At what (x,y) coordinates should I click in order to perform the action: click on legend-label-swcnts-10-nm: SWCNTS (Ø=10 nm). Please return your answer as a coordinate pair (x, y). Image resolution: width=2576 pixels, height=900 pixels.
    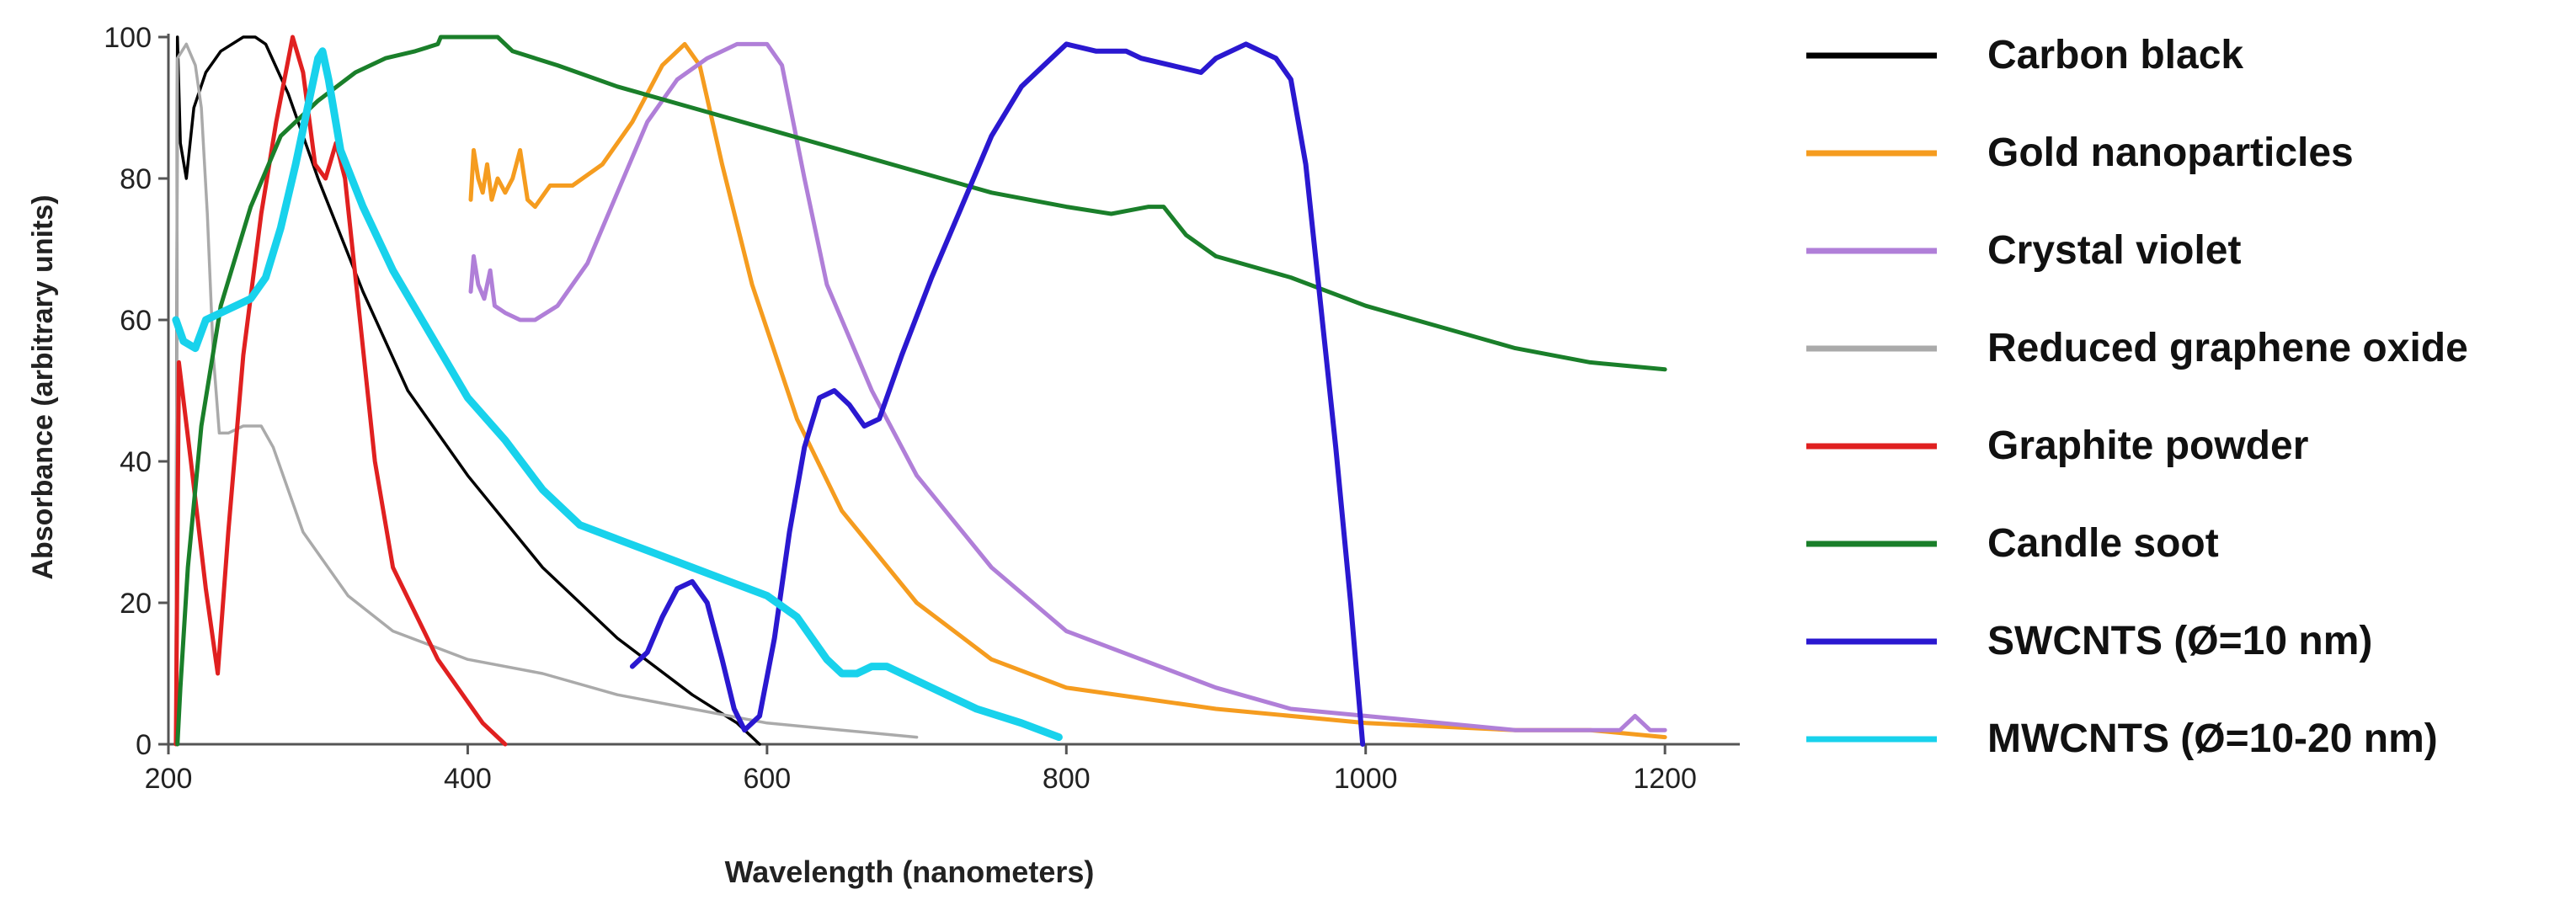
    Looking at the image, I should click on (2179, 641).